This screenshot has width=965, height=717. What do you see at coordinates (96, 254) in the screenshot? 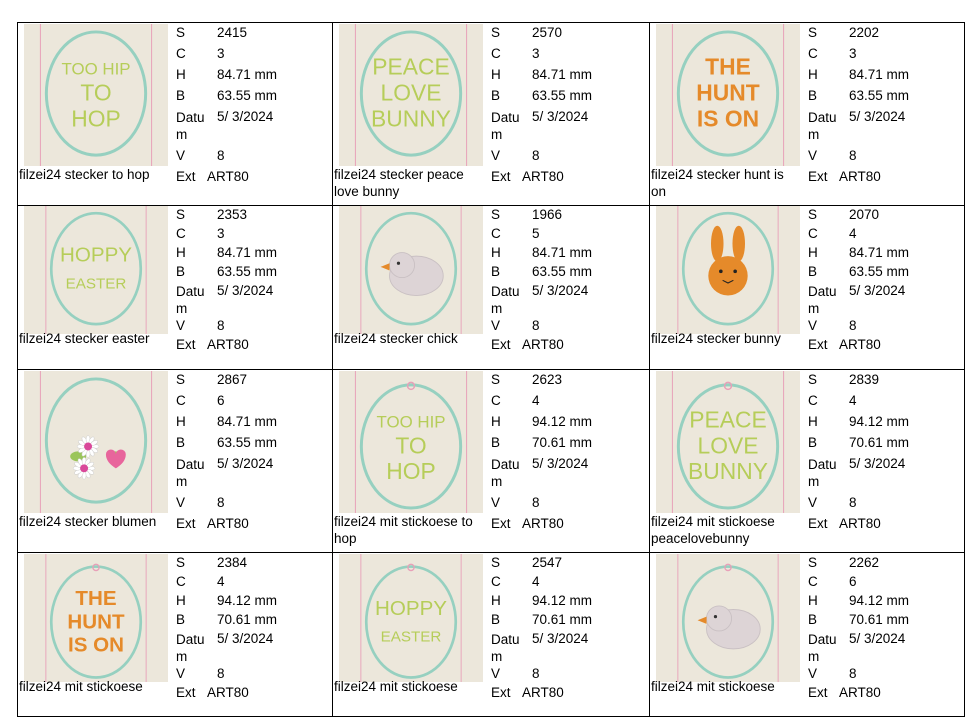
I see `embroidered-text: HOPPY` at bounding box center [96, 254].